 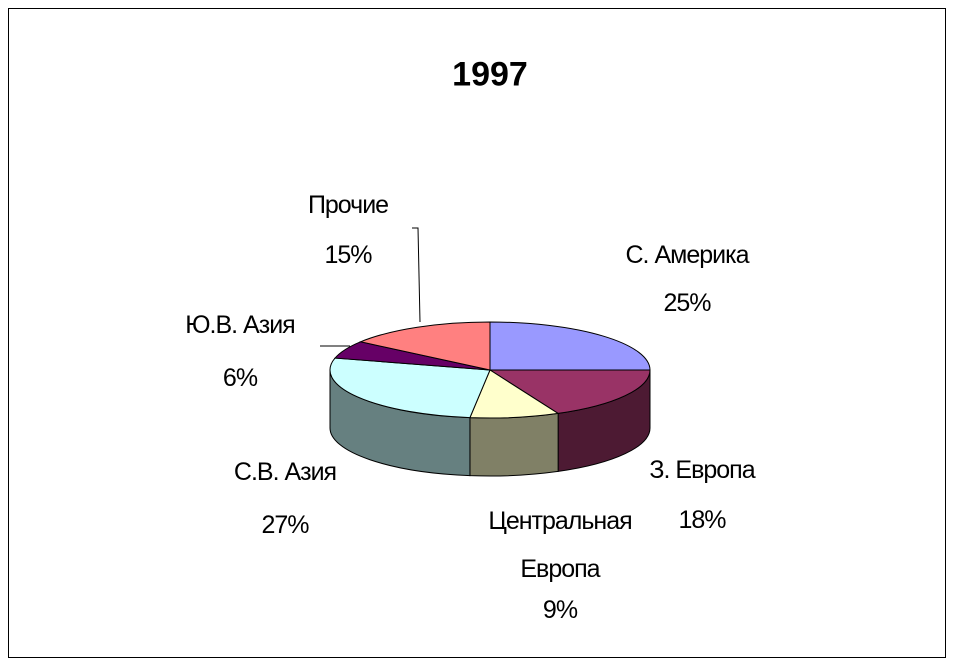 What do you see at coordinates (416, 275) in the screenshot?
I see `leader-line` at bounding box center [416, 275].